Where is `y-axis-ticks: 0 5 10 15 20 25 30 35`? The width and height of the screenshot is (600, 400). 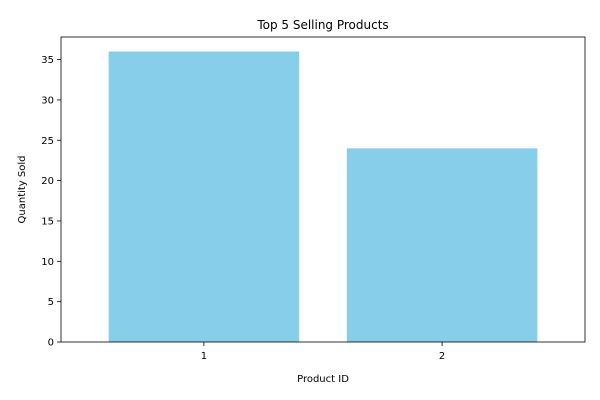 y-axis-ticks: 0 5 10 15 20 25 30 35 is located at coordinates (51, 202).